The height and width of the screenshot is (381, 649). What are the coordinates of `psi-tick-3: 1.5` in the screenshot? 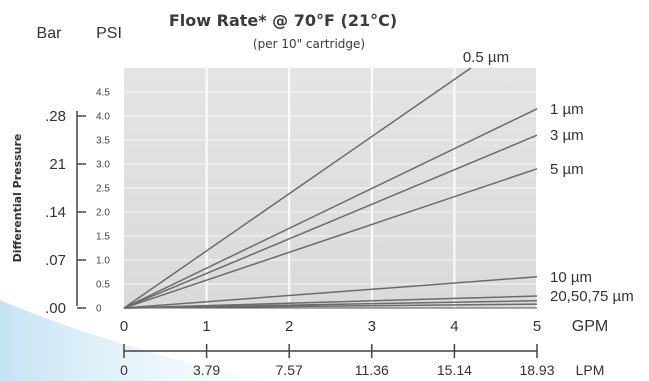 It's located at (103, 237).